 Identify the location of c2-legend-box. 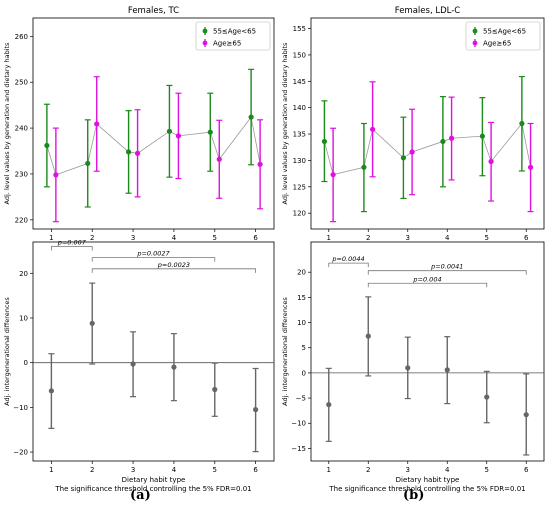
(503, 36).